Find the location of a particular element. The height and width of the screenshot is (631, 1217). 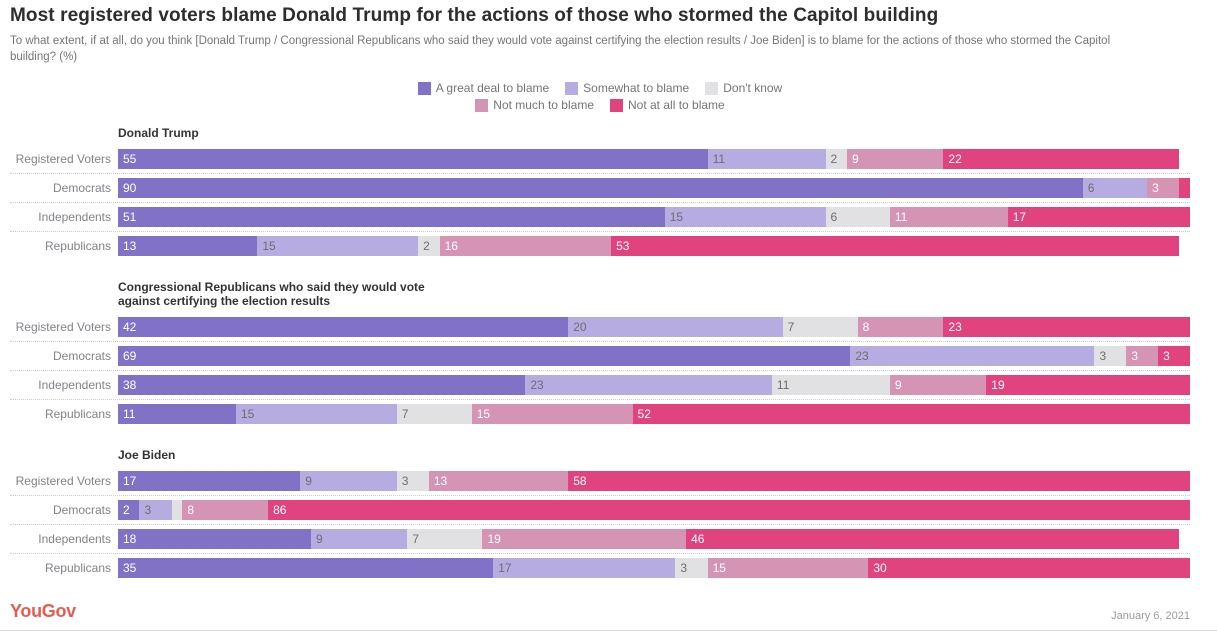

chart-row-republicans: Republicans 35 17 3 15 30 is located at coordinates (600, 568).